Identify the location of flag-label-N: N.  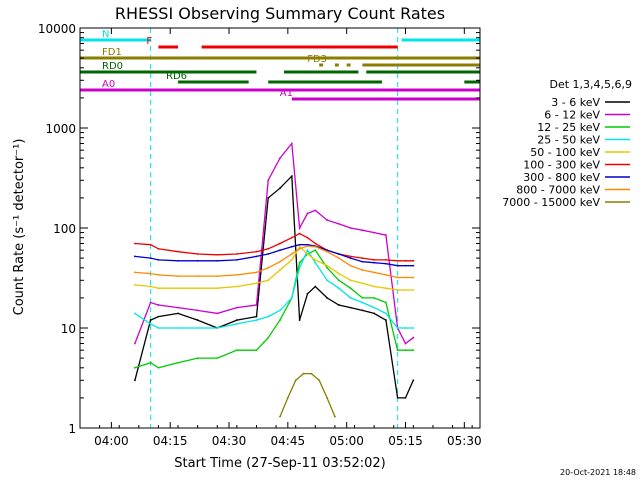
(105, 34).